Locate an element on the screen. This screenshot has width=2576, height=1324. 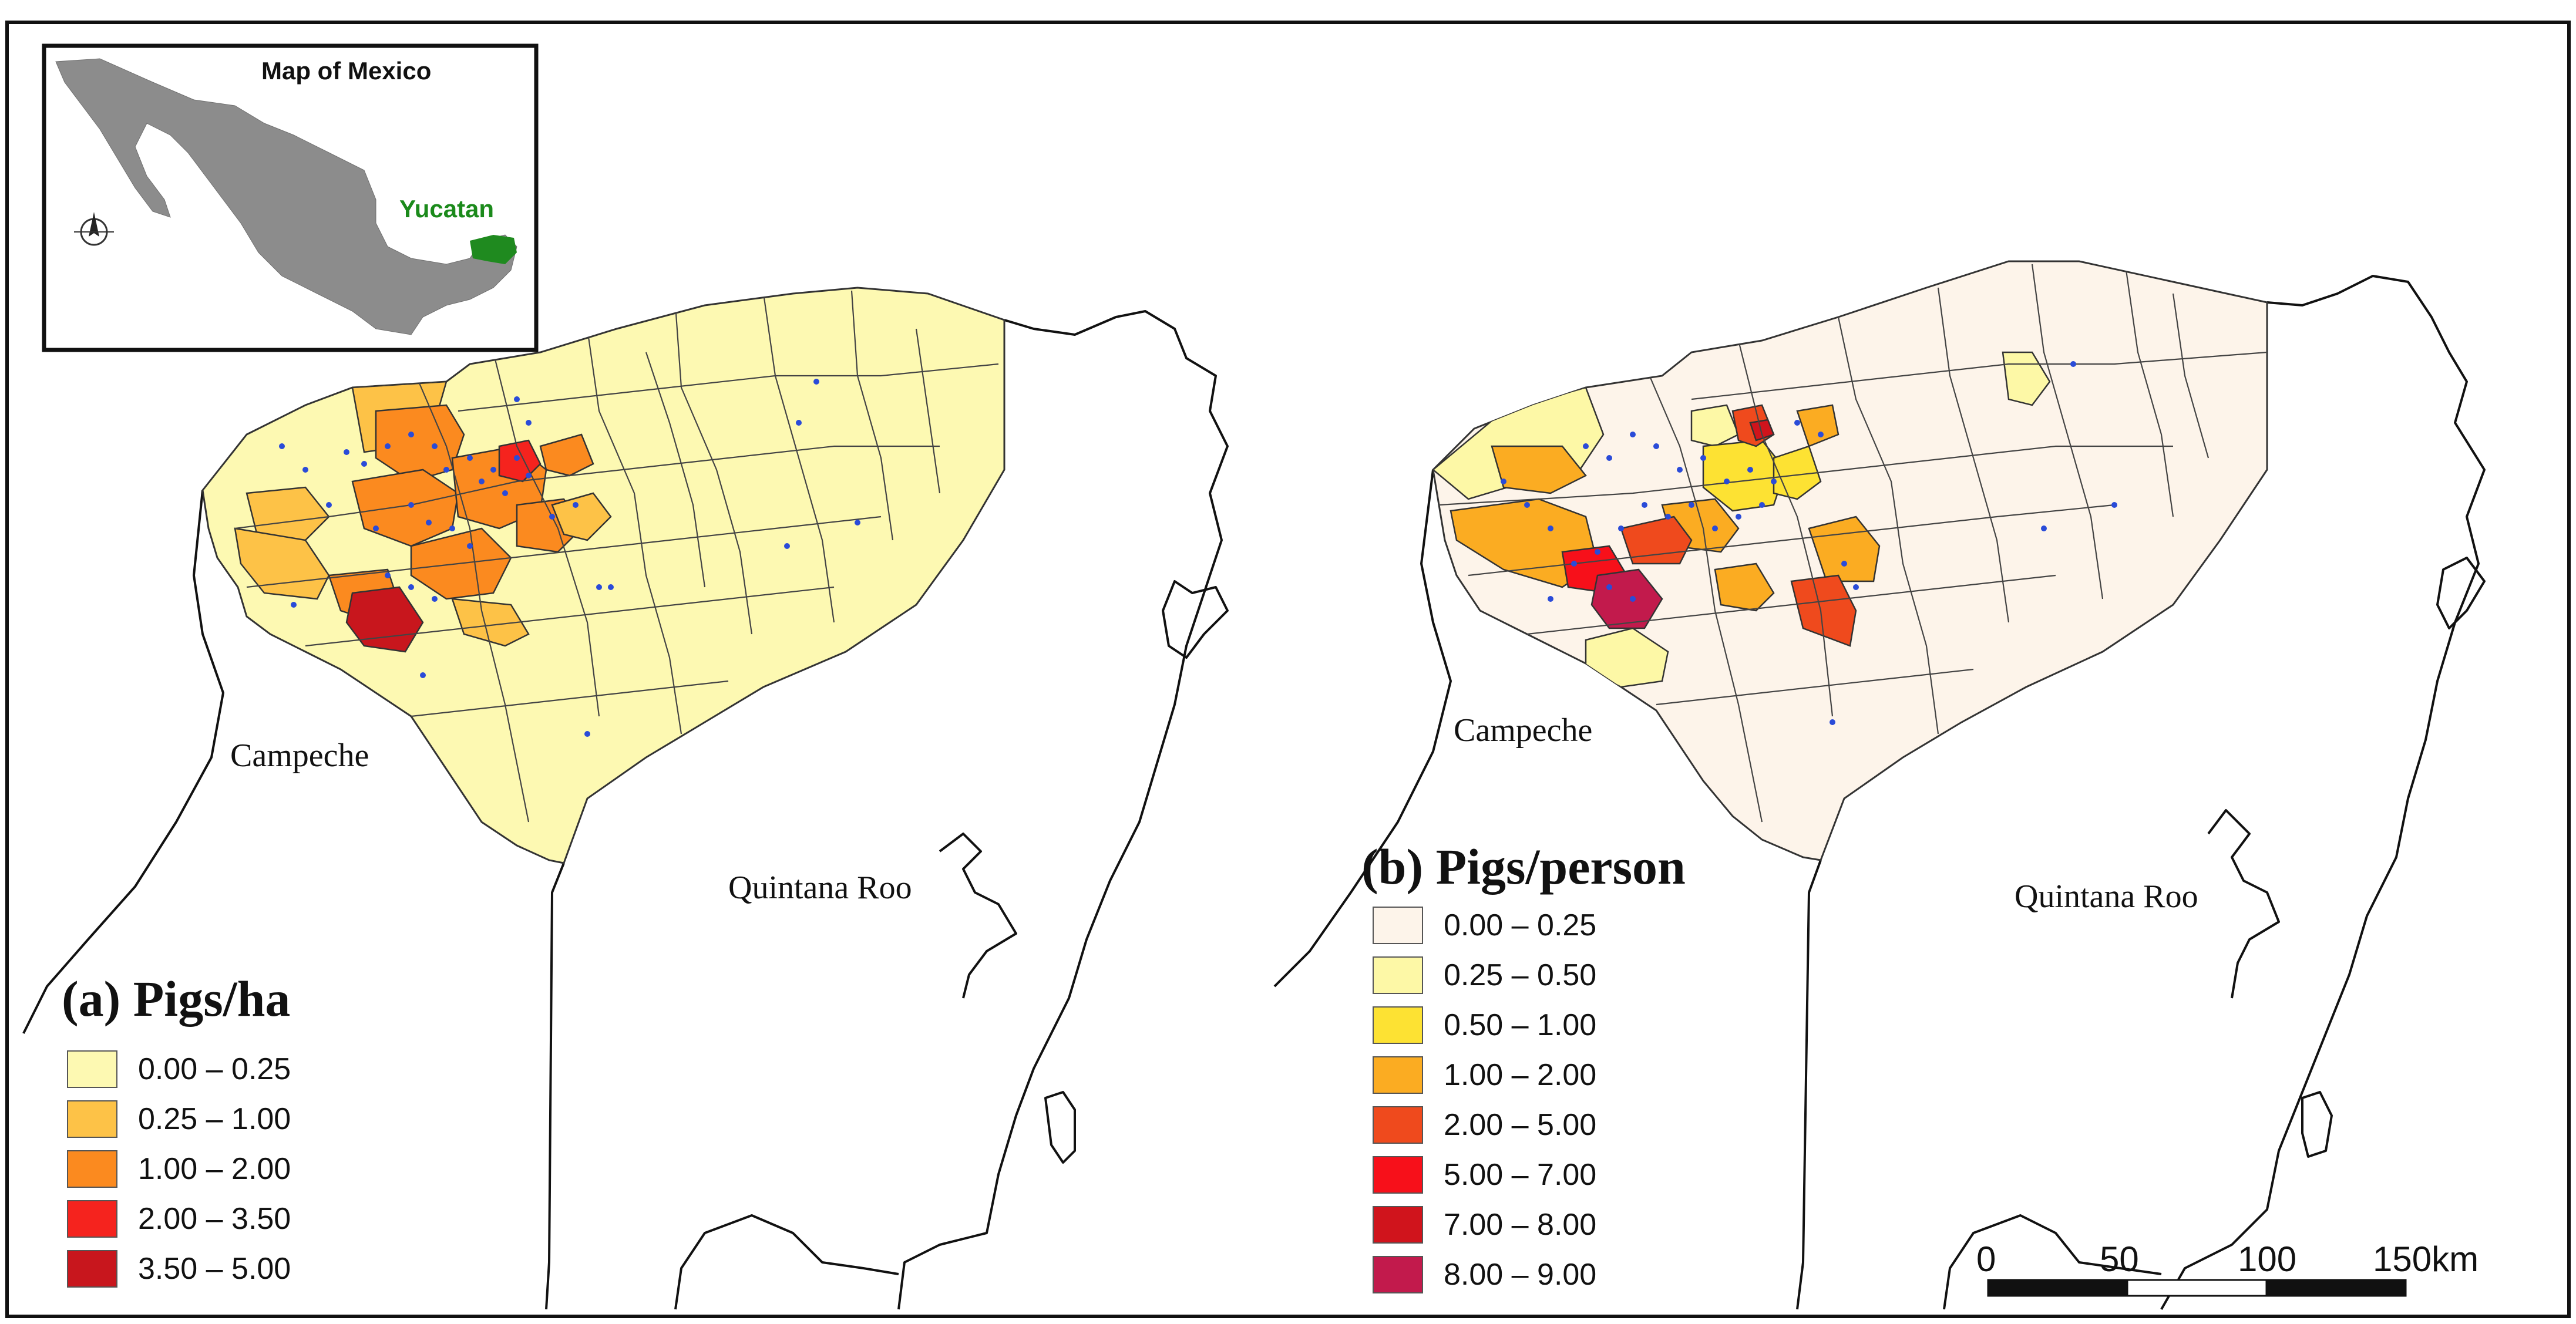
panel-b-legend-label-7: 7.00 – 8.00 is located at coordinates (1520, 1225).